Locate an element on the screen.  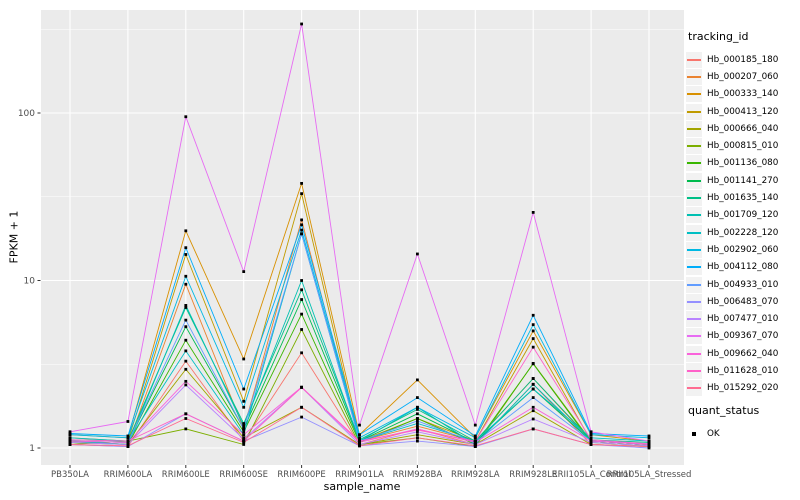
quant-legend-item: OK is located at coordinates (743, 433).